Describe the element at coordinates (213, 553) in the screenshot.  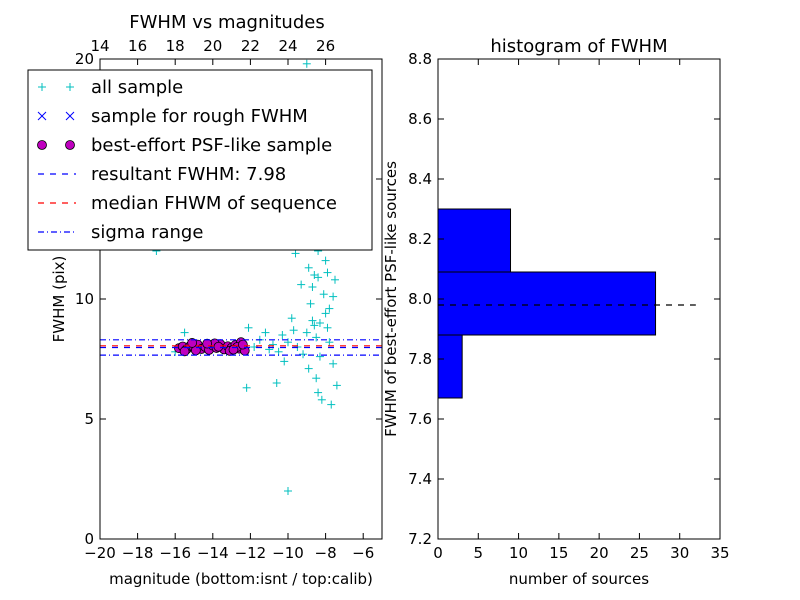
I see `scatter-xtick-label-3: −14` at that location.